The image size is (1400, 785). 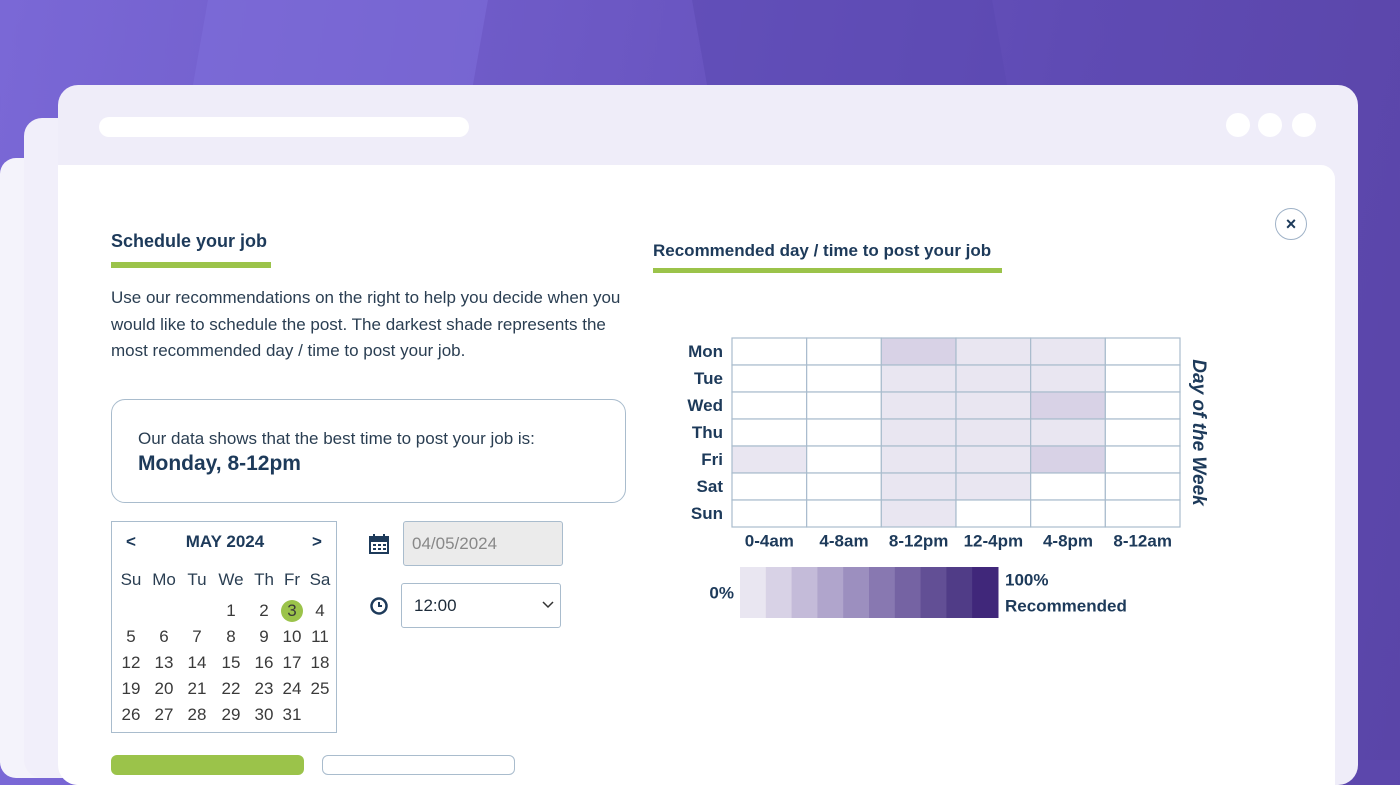 I want to click on date: 6, so click(x=164, y=636).